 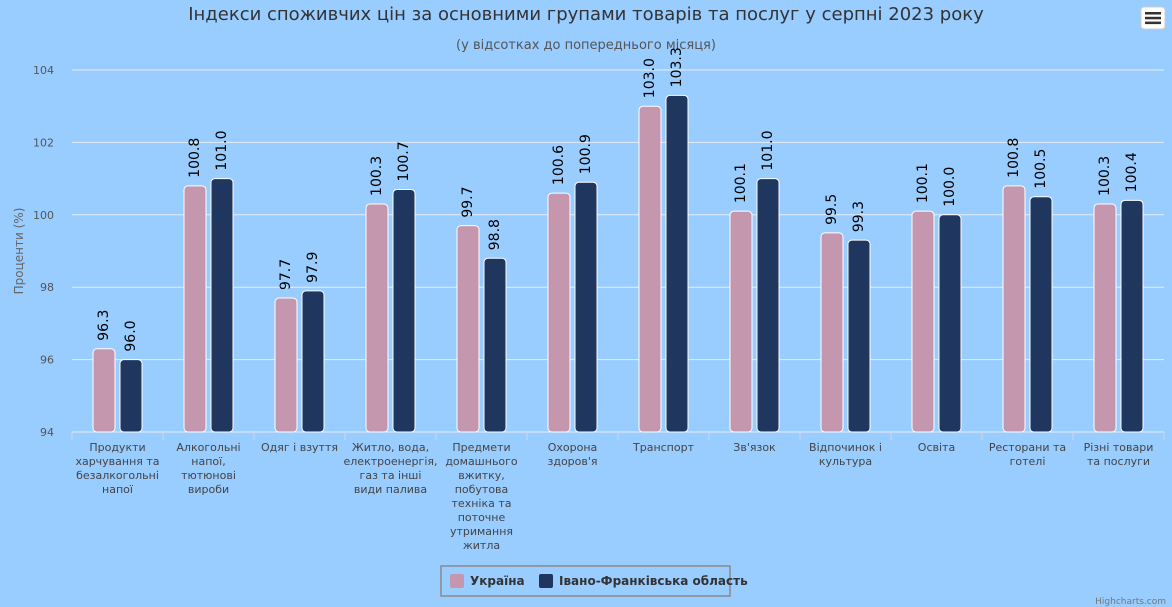 I want to click on data-label: 96.3, so click(x=104, y=325).